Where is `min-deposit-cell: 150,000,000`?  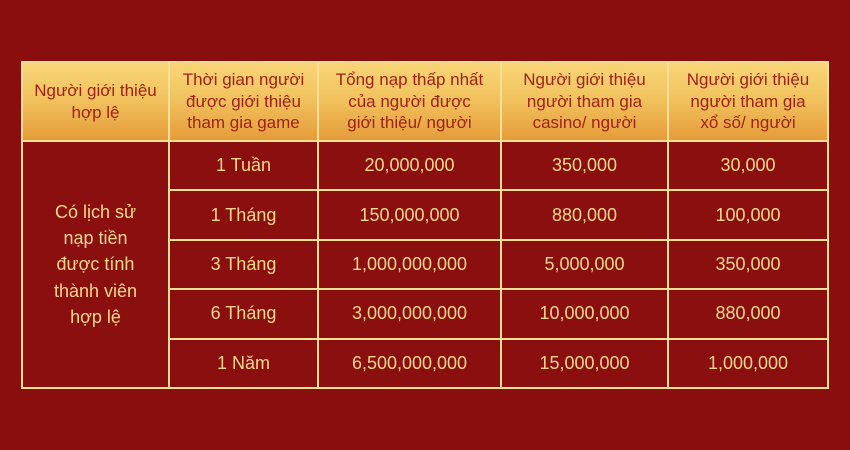 min-deposit-cell: 150,000,000 is located at coordinates (409, 215).